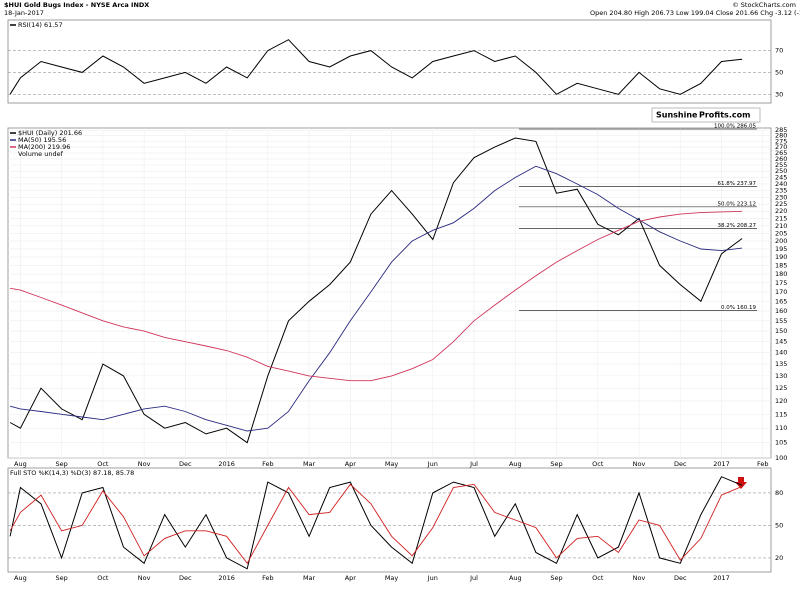 The image size is (800, 595). What do you see at coordinates (781, 443) in the screenshot?
I see `y-tick-label: 105` at bounding box center [781, 443].